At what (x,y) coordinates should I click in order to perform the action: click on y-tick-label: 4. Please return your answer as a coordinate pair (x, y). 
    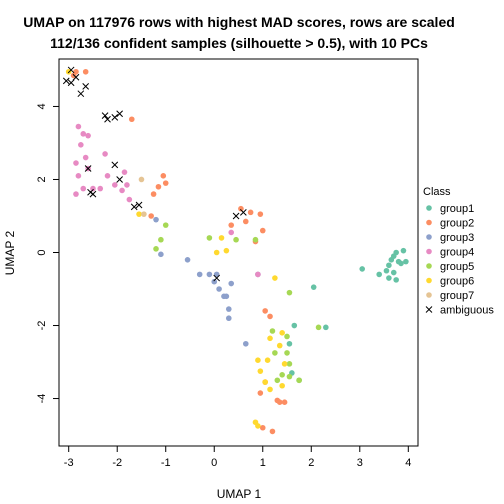
    Looking at the image, I should click on (42, 106).